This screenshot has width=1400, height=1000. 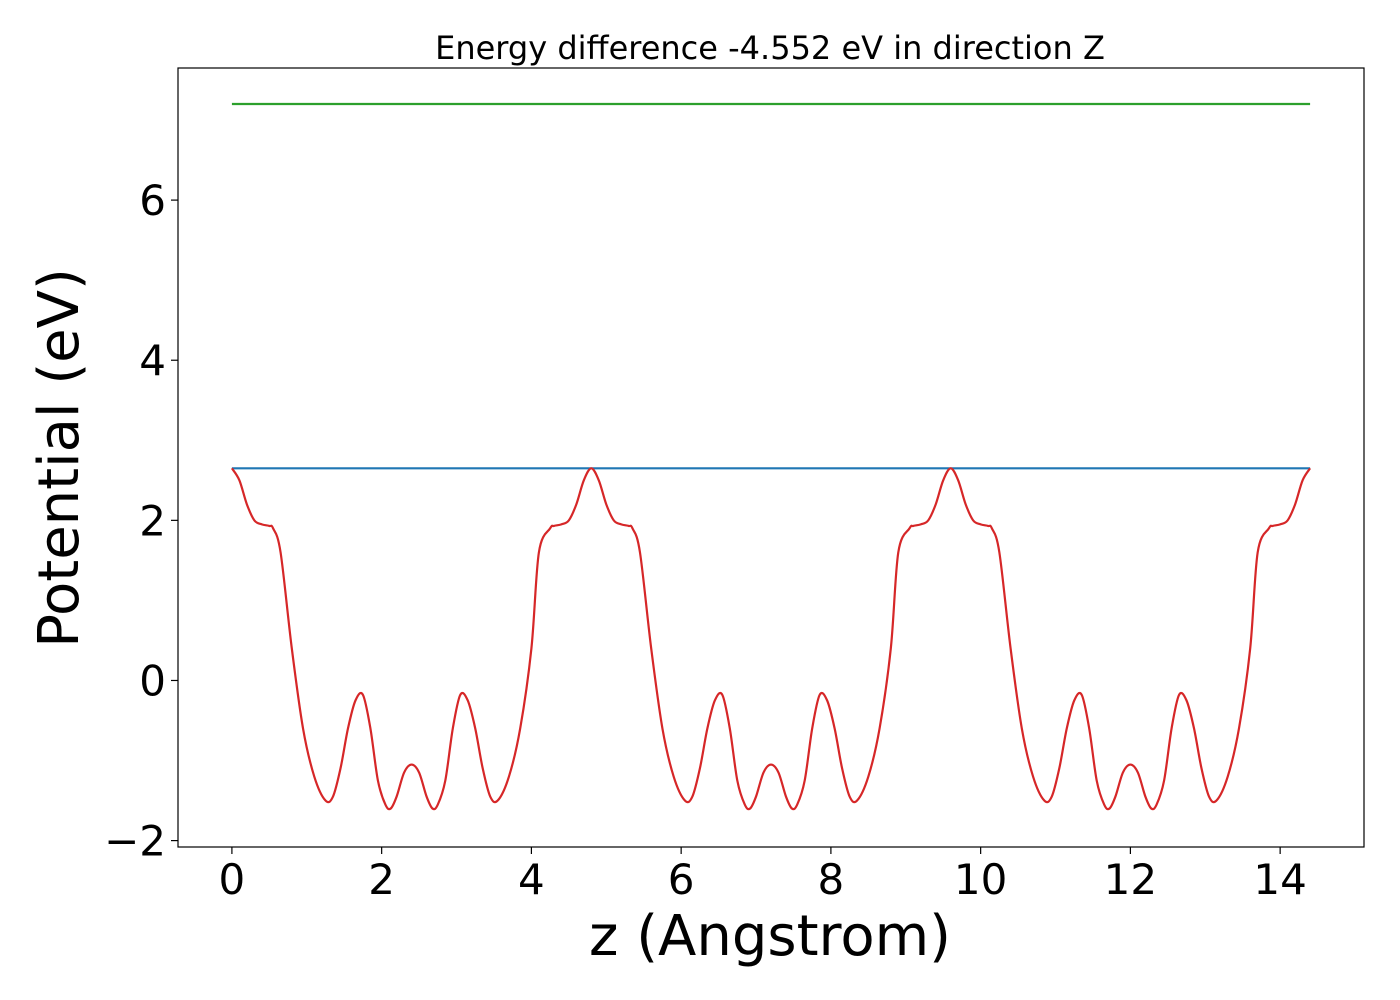 I want to click on x-tick-label: 0, so click(x=232, y=879).